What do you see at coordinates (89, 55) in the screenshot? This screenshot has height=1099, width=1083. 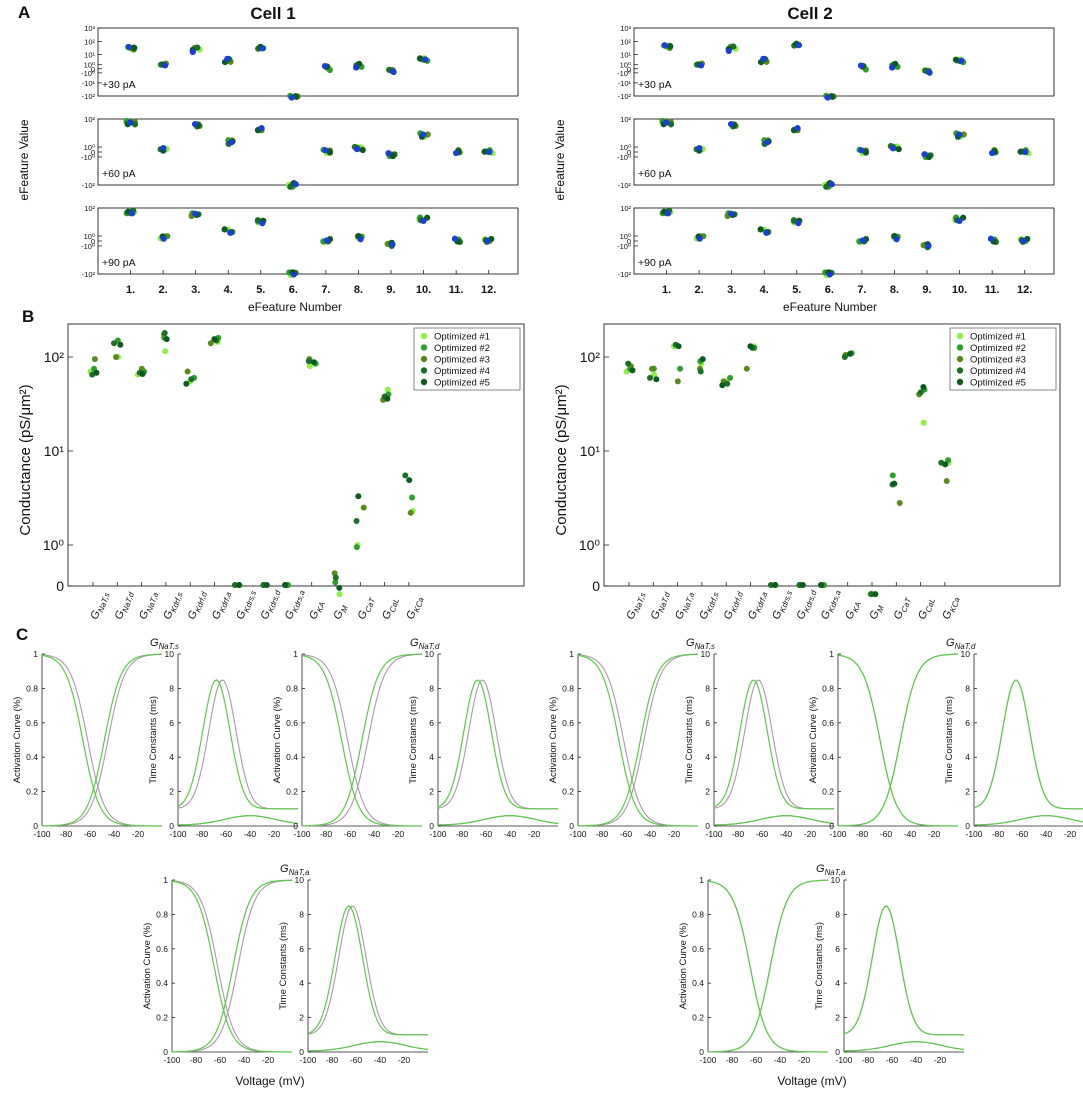 I see `panelA-ytick-label: 10¹` at bounding box center [89, 55].